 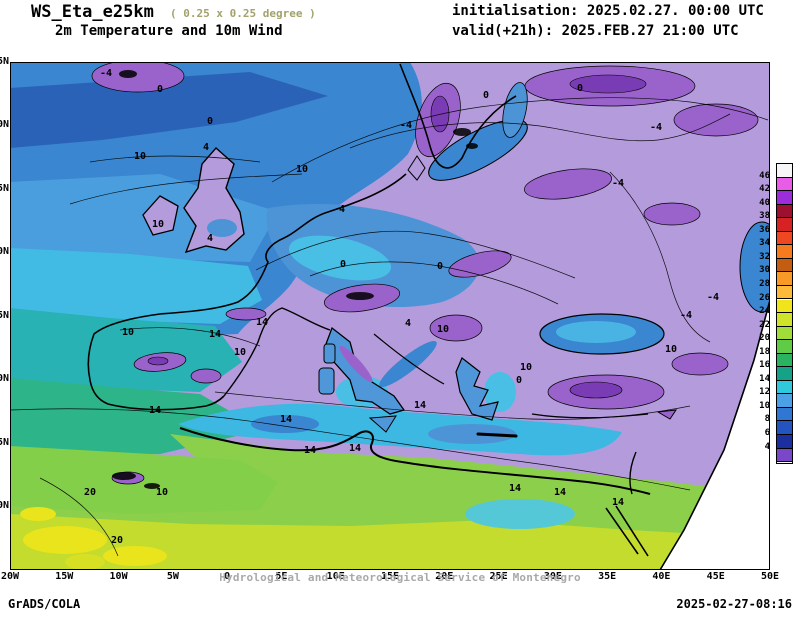 What do you see at coordinates (764, 256) in the screenshot?
I see `colorbar-value-32: 32` at bounding box center [764, 256].